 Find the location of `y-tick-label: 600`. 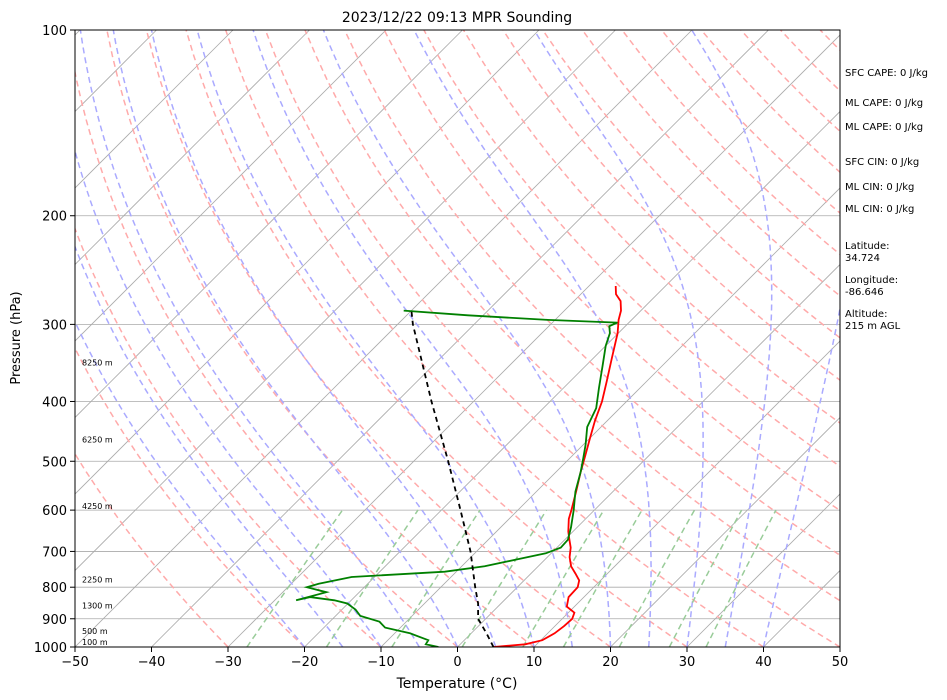

y-tick-label: 600 is located at coordinates (54, 511).